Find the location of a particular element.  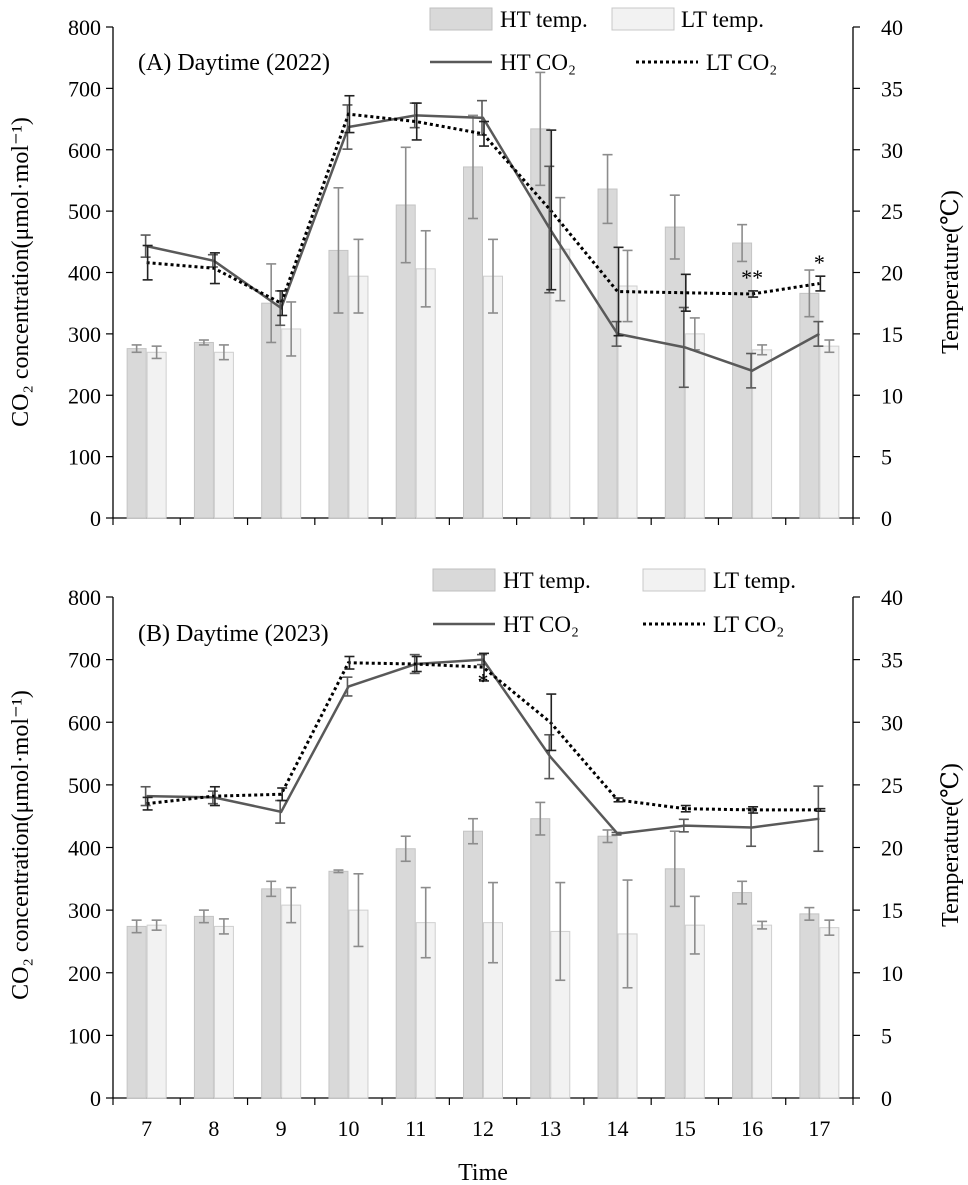

legend-b-lt-co2-label: LT CO₂ is located at coordinates (748, 624).